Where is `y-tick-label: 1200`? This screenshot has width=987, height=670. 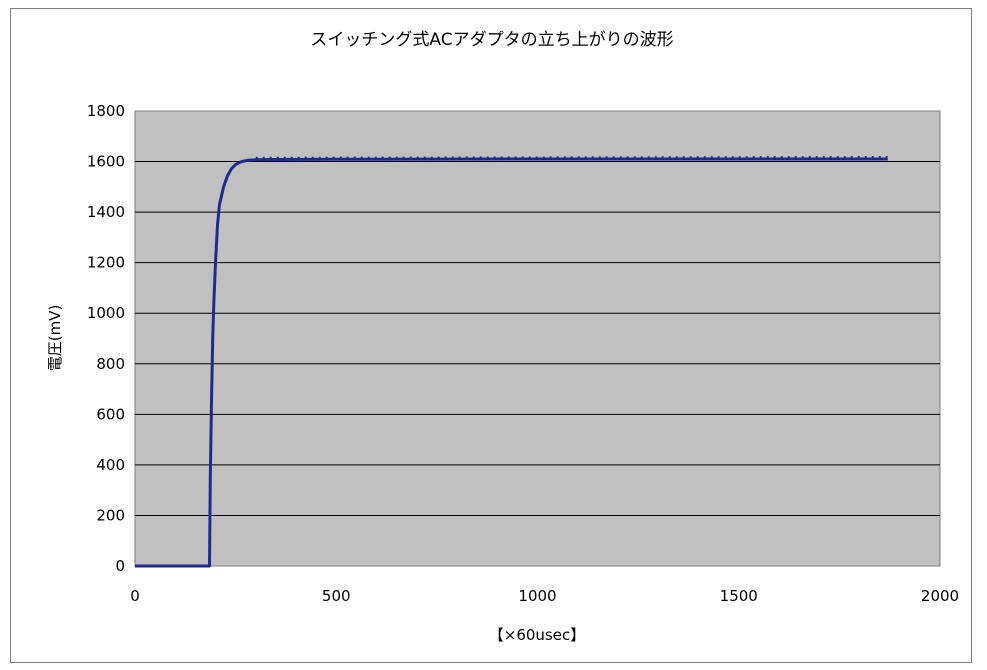
y-tick-label: 1200 is located at coordinates (106, 263).